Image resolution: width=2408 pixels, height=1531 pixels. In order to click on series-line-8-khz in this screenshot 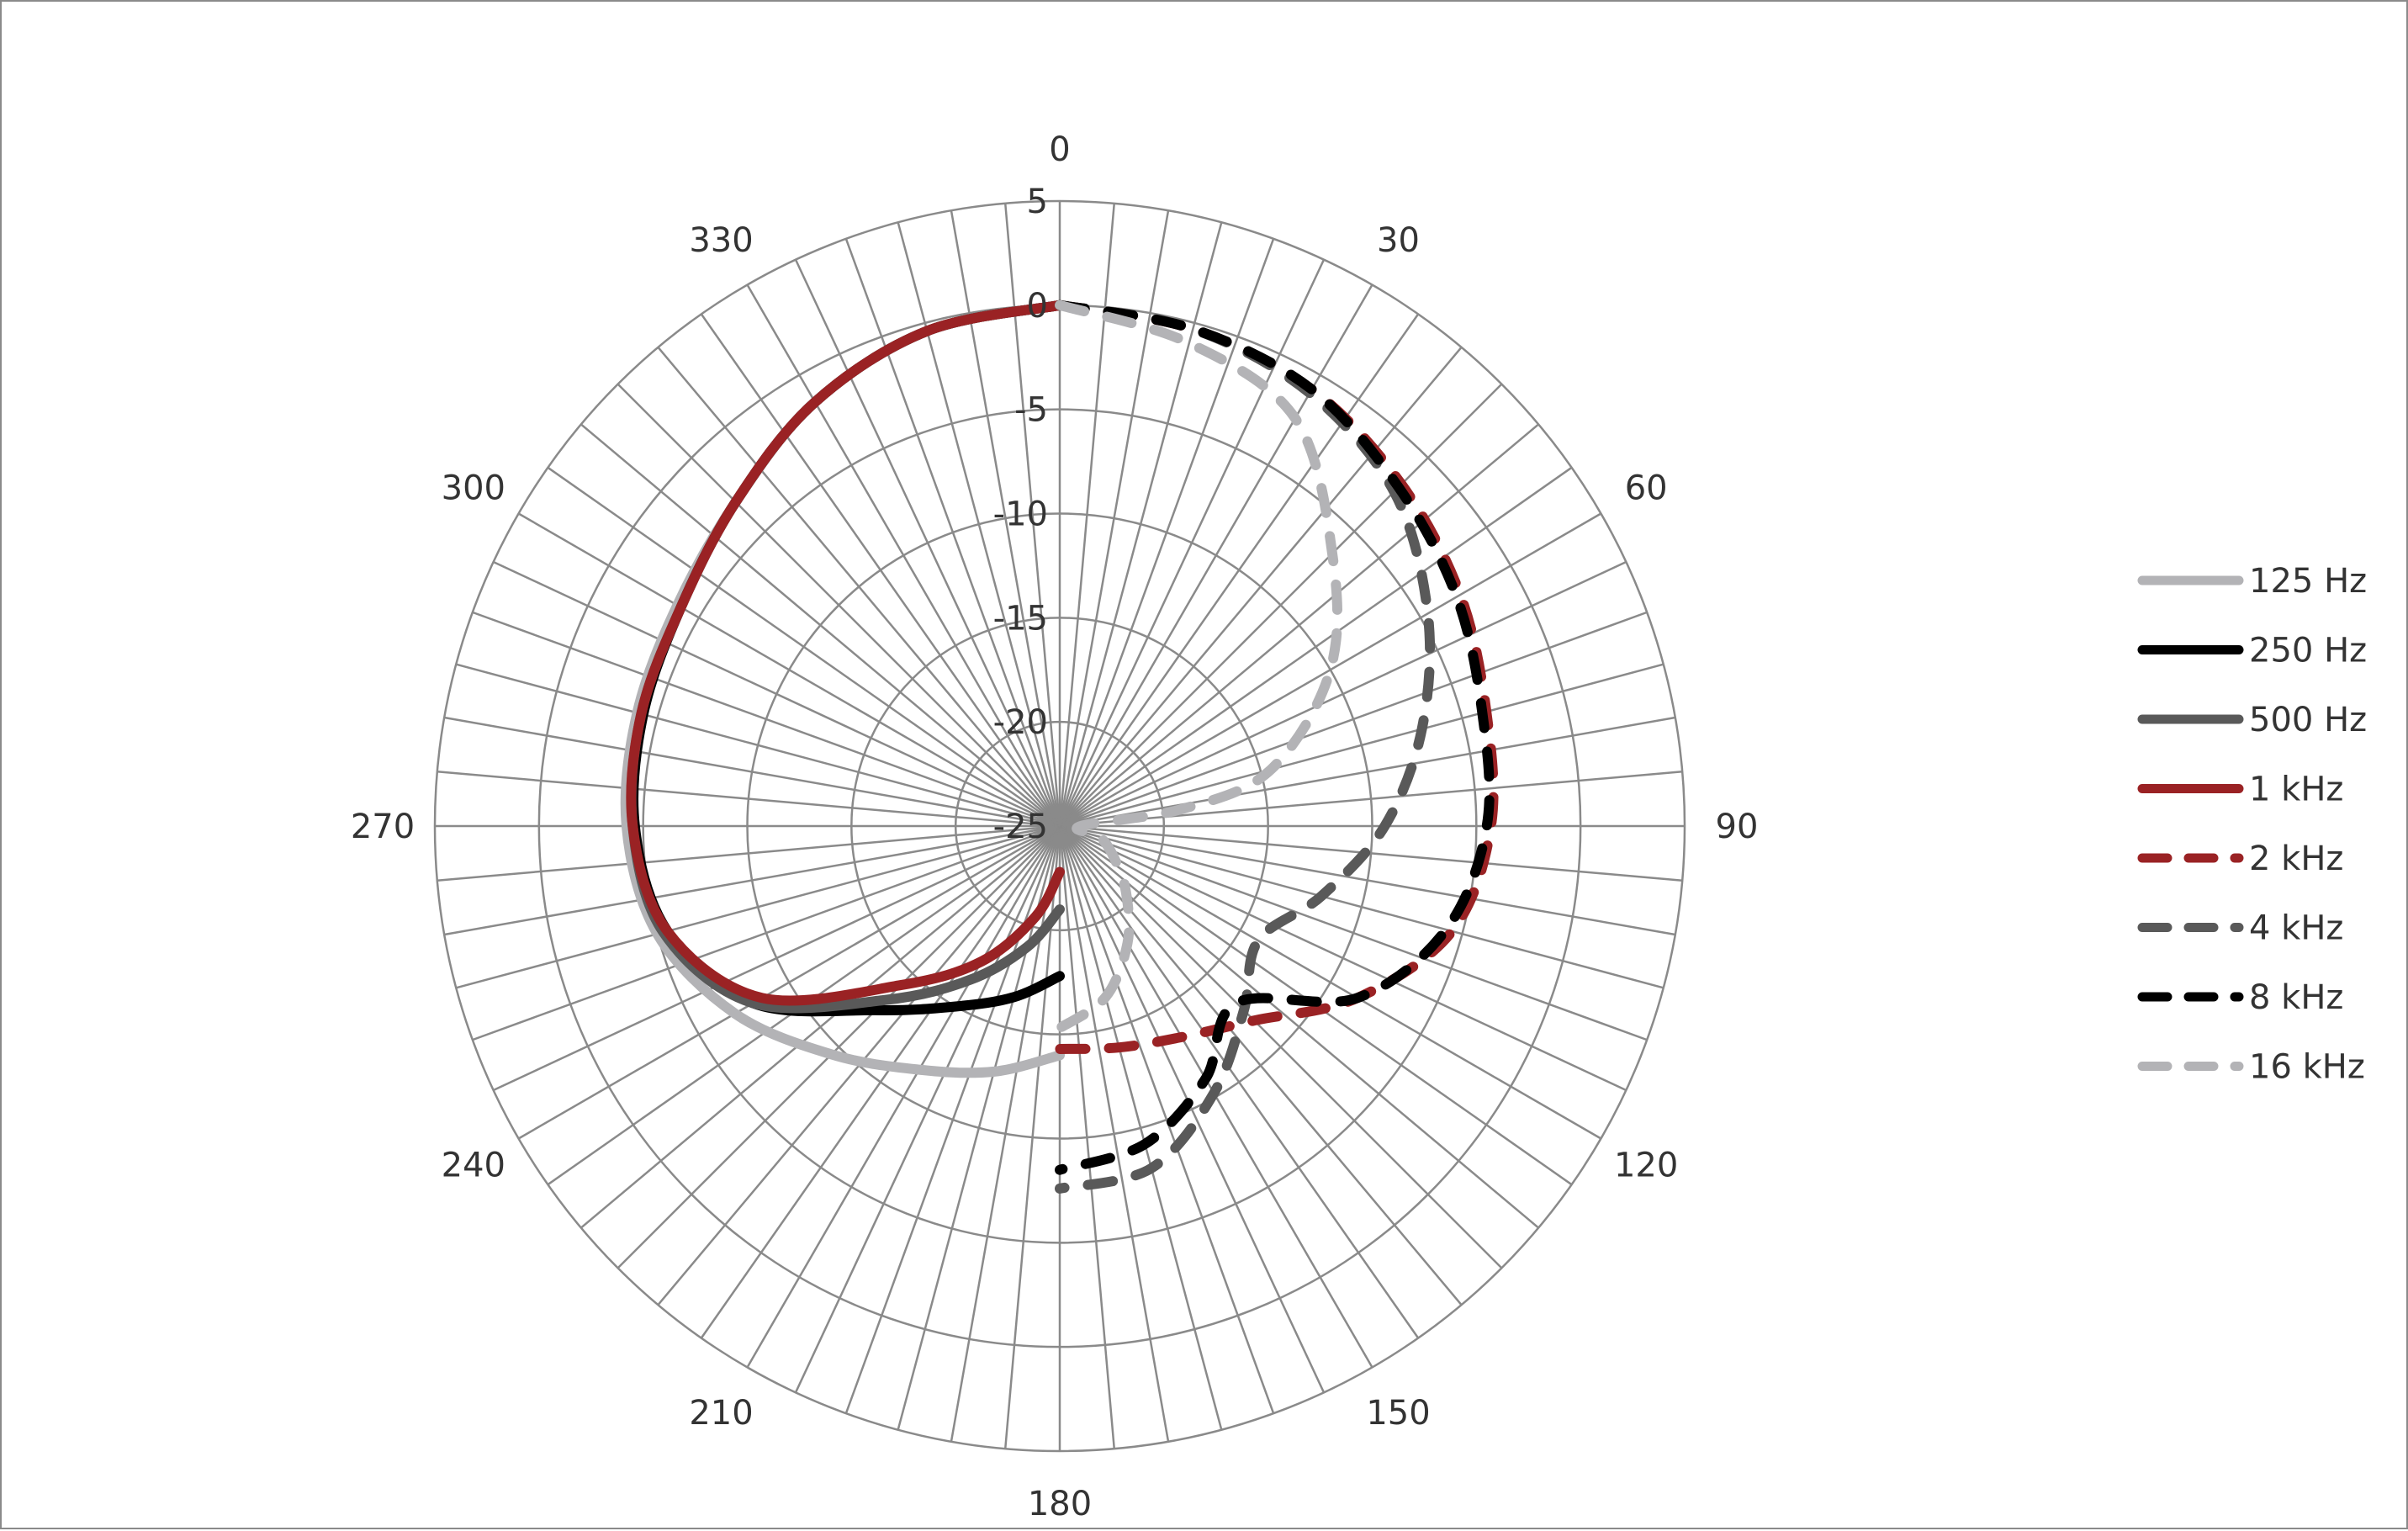, I will do `click(1275, 737)`.